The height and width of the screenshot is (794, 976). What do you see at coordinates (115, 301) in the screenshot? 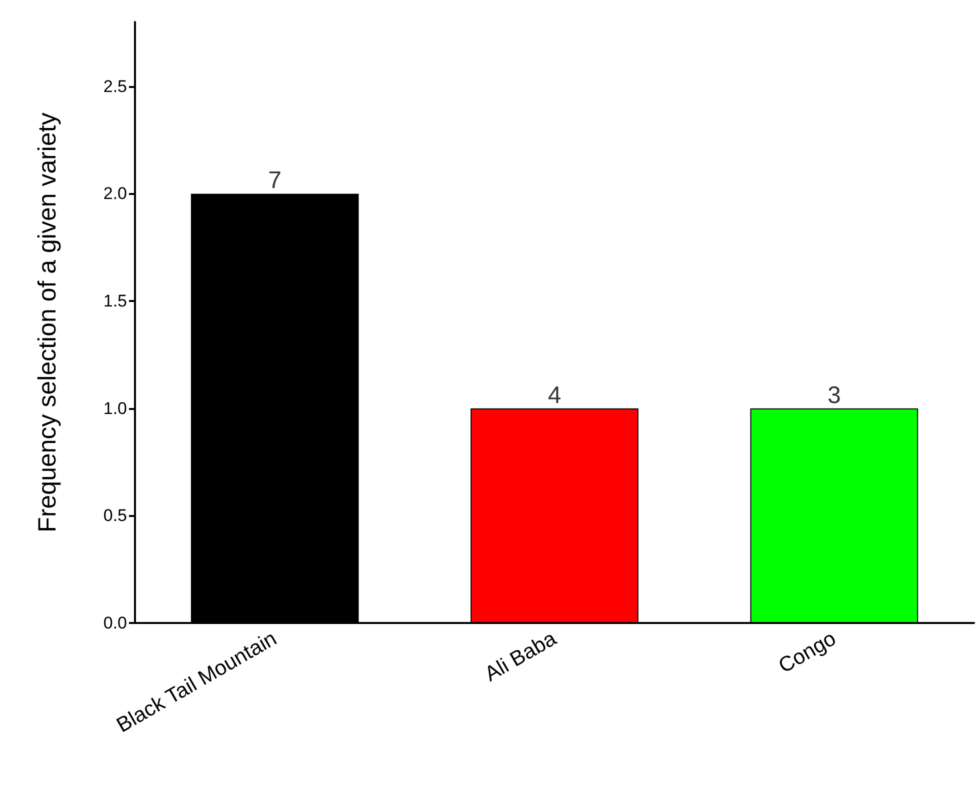
I see `y-tick-label: 1.5` at bounding box center [115, 301].